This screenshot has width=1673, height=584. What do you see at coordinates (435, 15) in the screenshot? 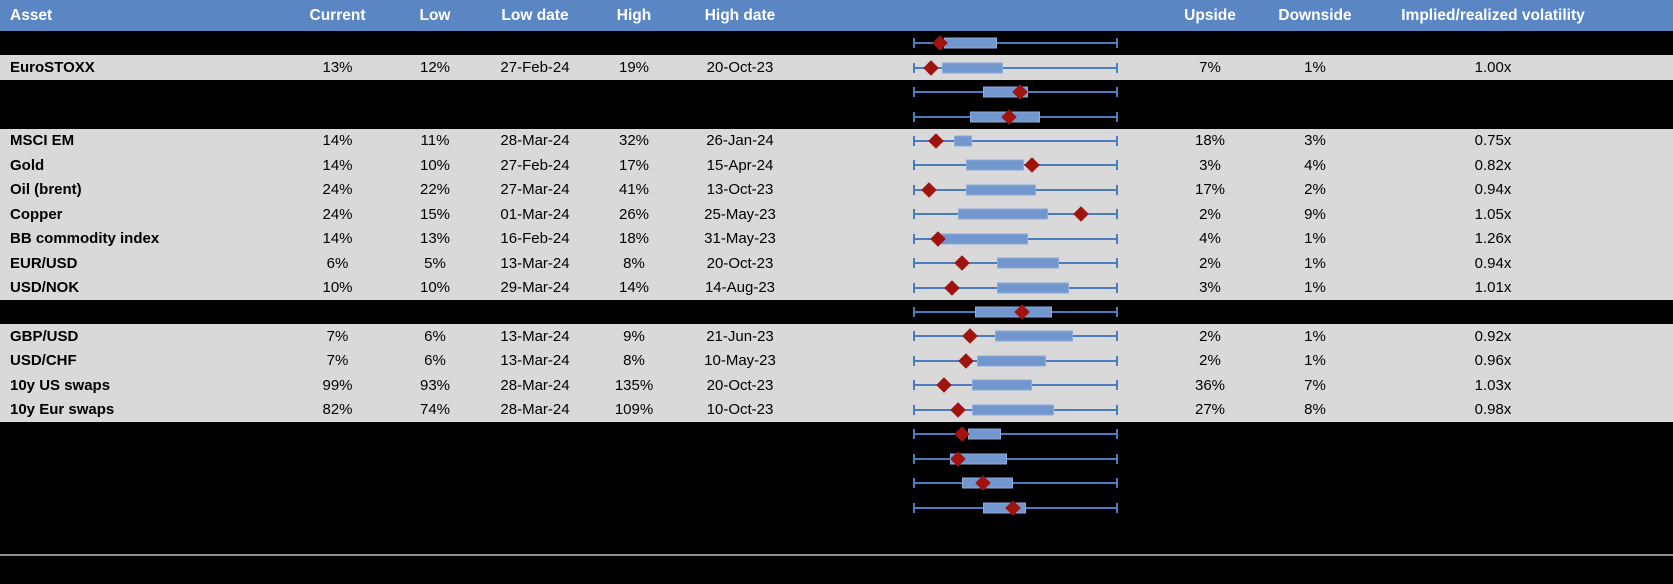
I see `header-low: Low` at bounding box center [435, 15].